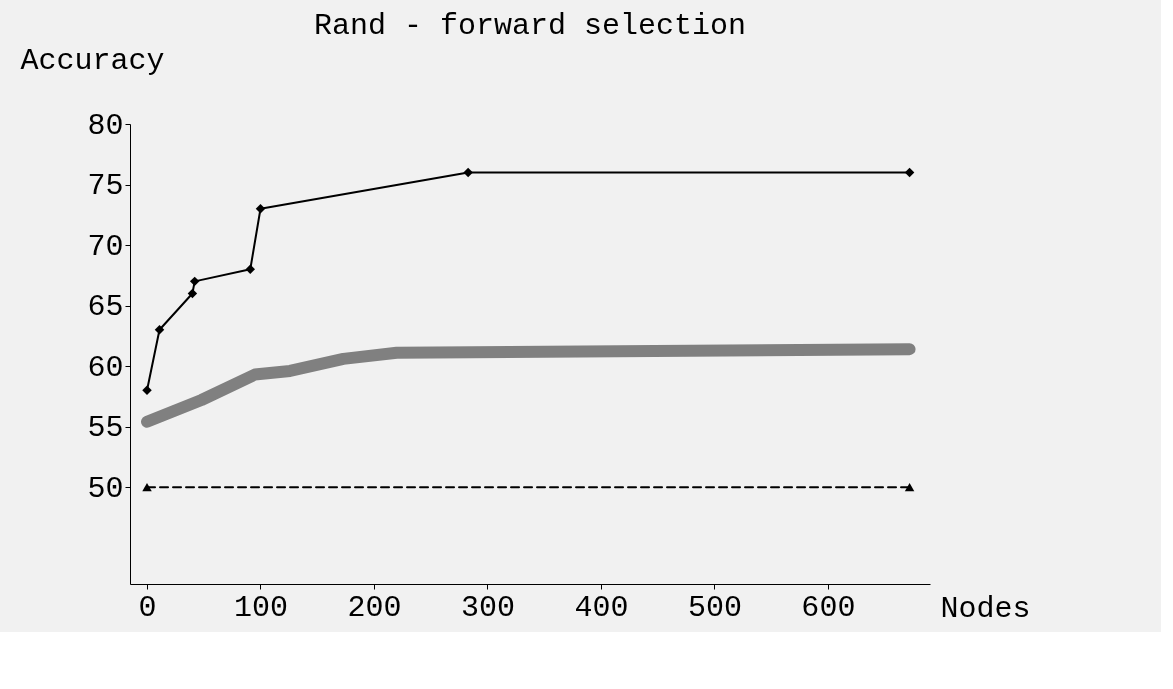 This screenshot has height=689, width=1173. What do you see at coordinates (105, 367) in the screenshot?
I see `y-tick-label: 60` at bounding box center [105, 367].